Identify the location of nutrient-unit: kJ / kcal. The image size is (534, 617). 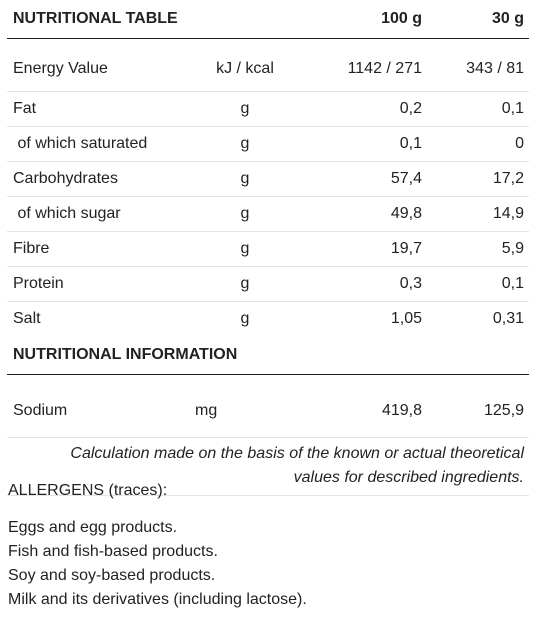
(245, 65).